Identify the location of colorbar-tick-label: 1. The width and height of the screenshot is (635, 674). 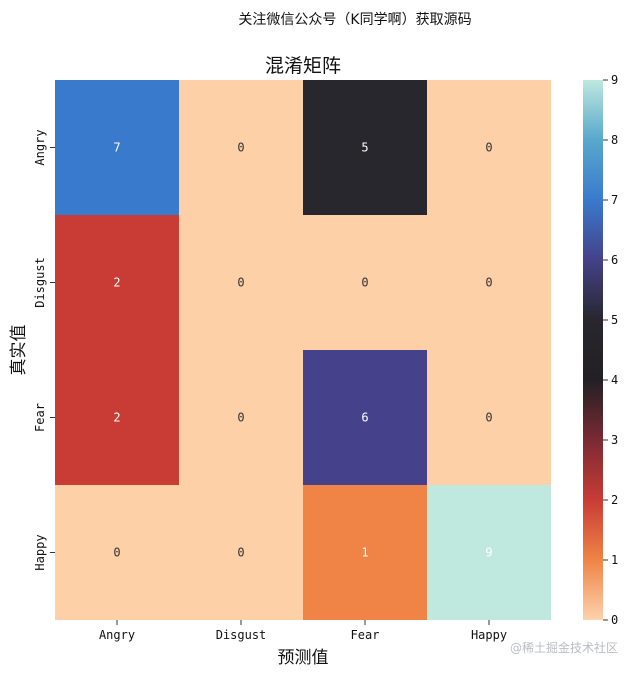
(614, 560).